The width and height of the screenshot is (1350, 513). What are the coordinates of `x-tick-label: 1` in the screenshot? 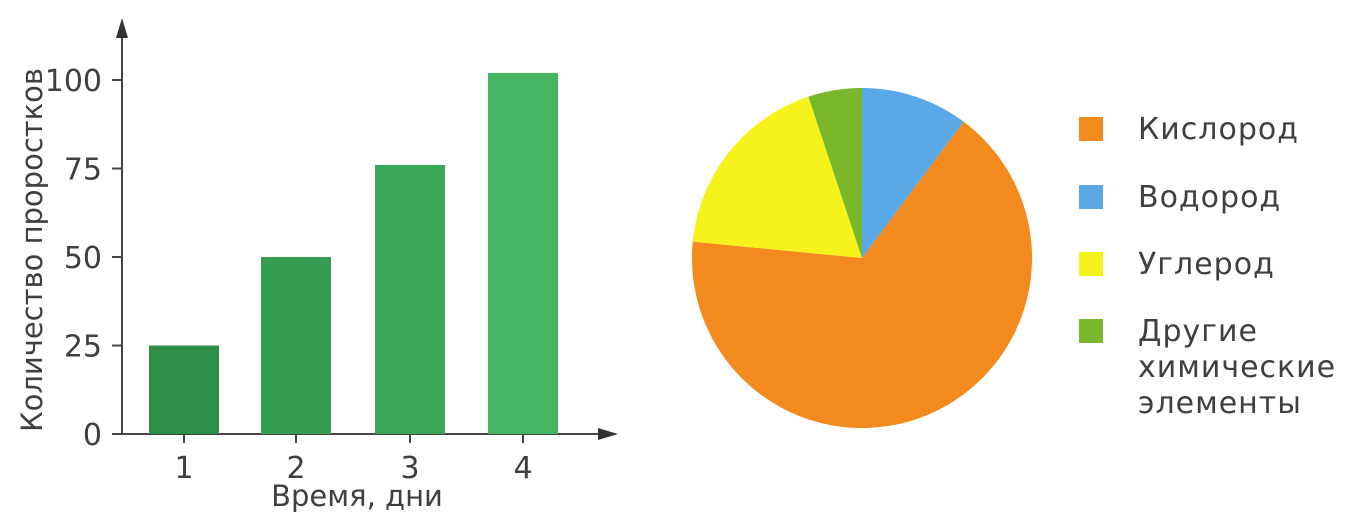 It's located at (183, 468).